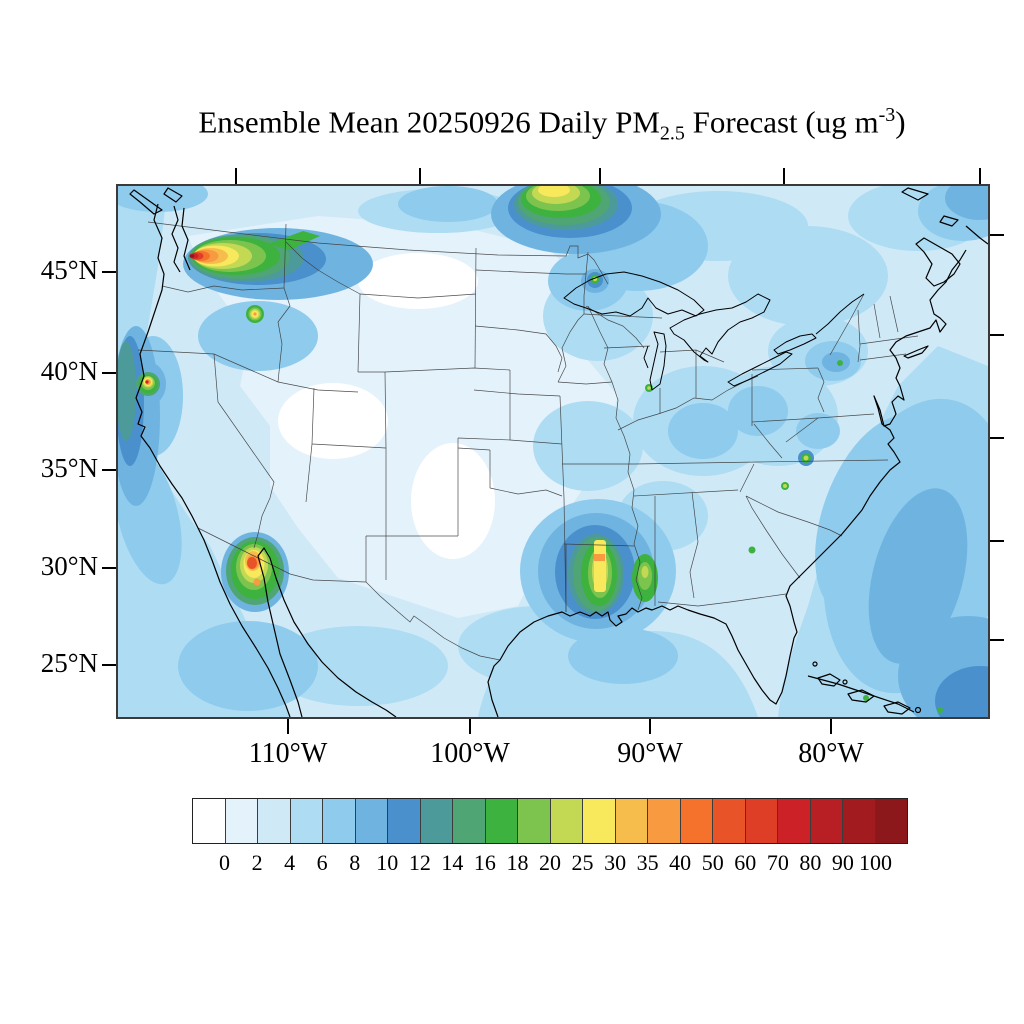  I want to click on lon-tick-label: 110°W, so click(288, 753).